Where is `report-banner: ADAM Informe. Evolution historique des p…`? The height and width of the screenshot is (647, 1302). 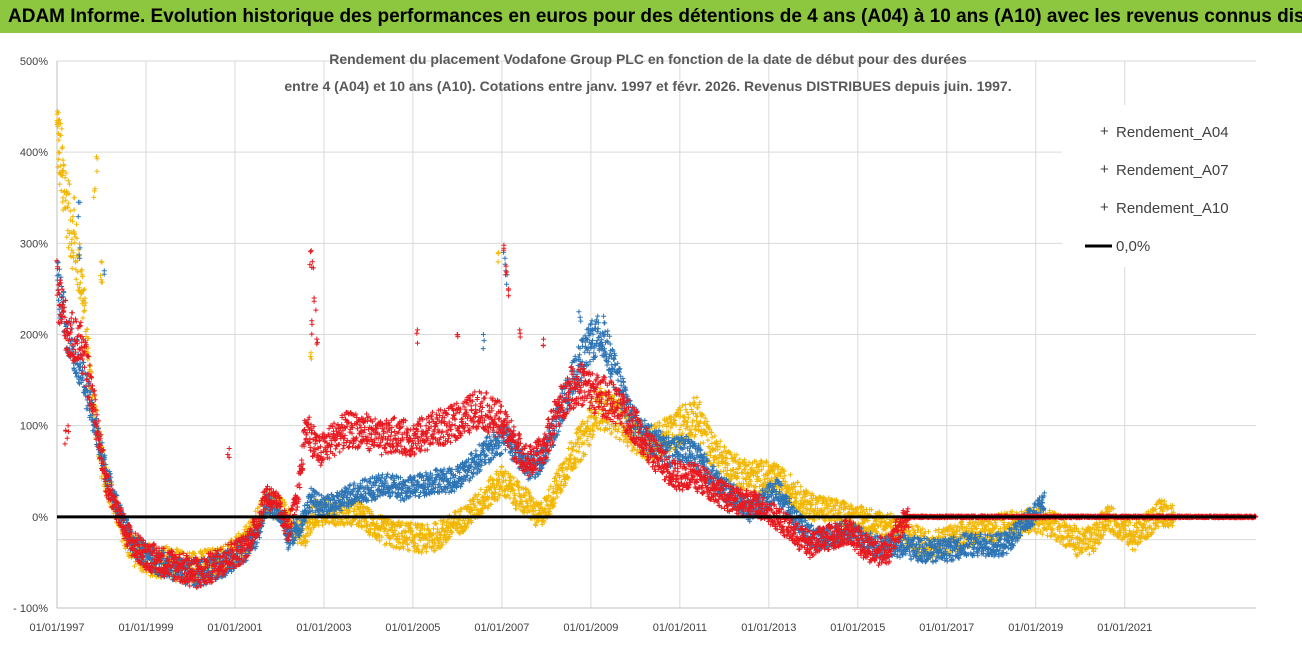
report-banner: ADAM Informe. Evolution historique des p… is located at coordinates (651, 16).